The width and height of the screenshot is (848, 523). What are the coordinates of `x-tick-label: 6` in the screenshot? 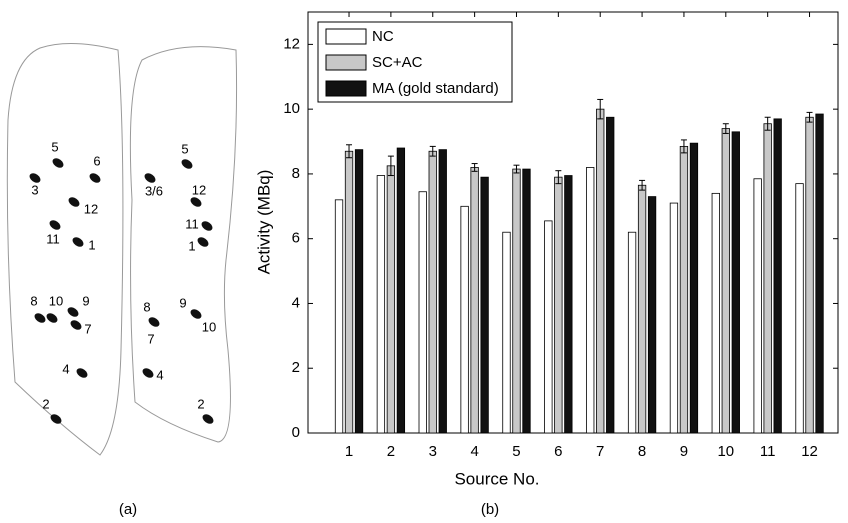 It's located at (558, 451).